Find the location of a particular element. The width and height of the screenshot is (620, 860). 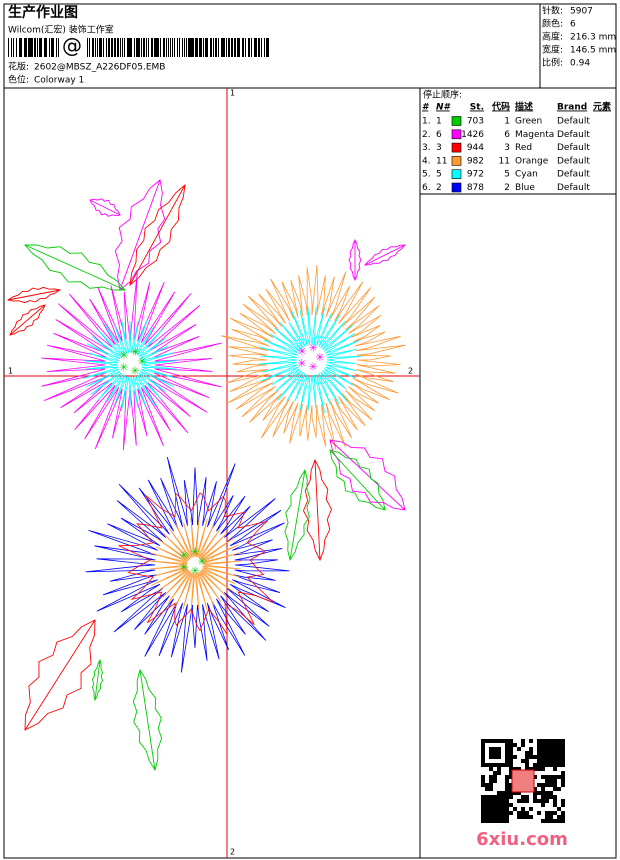

stitch-burst is located at coordinates (196, 563).